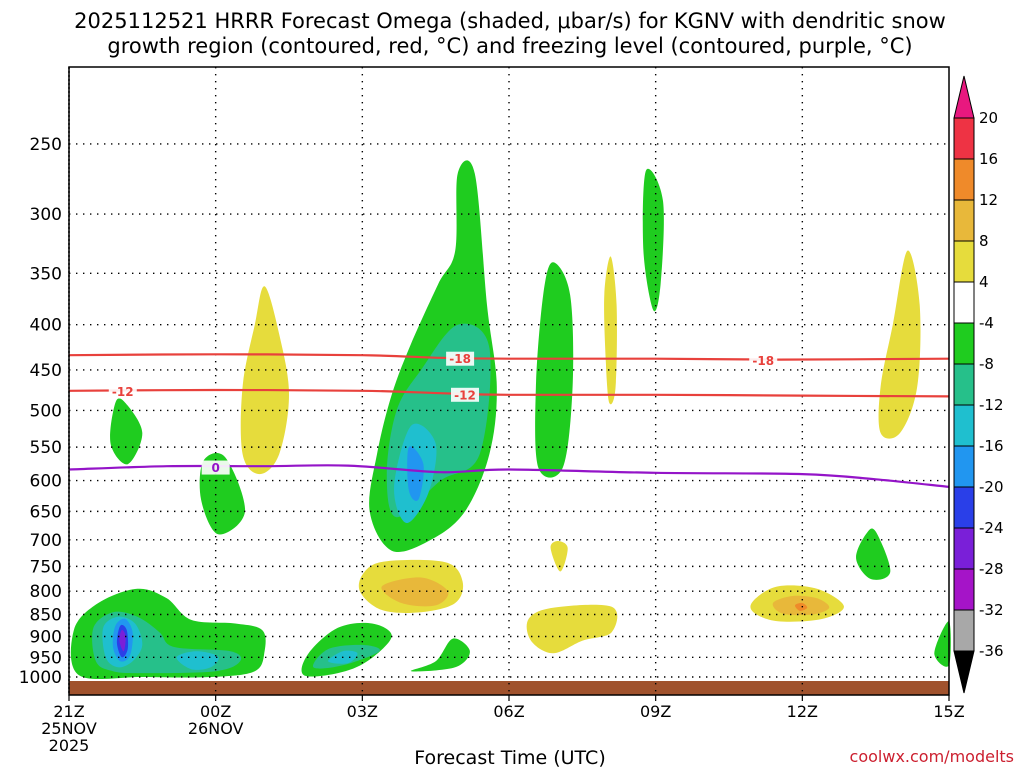  I want to click on contour-label-dgz-bottom-1: -12, so click(123, 392).